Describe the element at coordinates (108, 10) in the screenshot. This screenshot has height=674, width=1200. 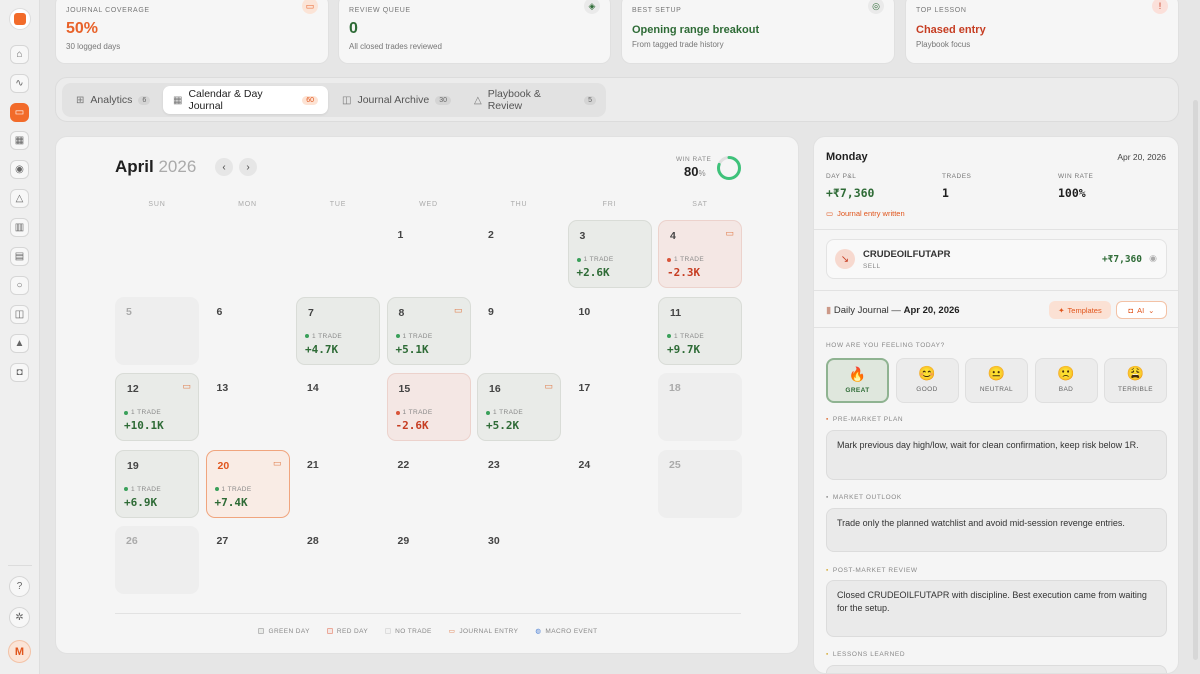
I see `stat-label: JOURNAL COVERAGE` at that location.